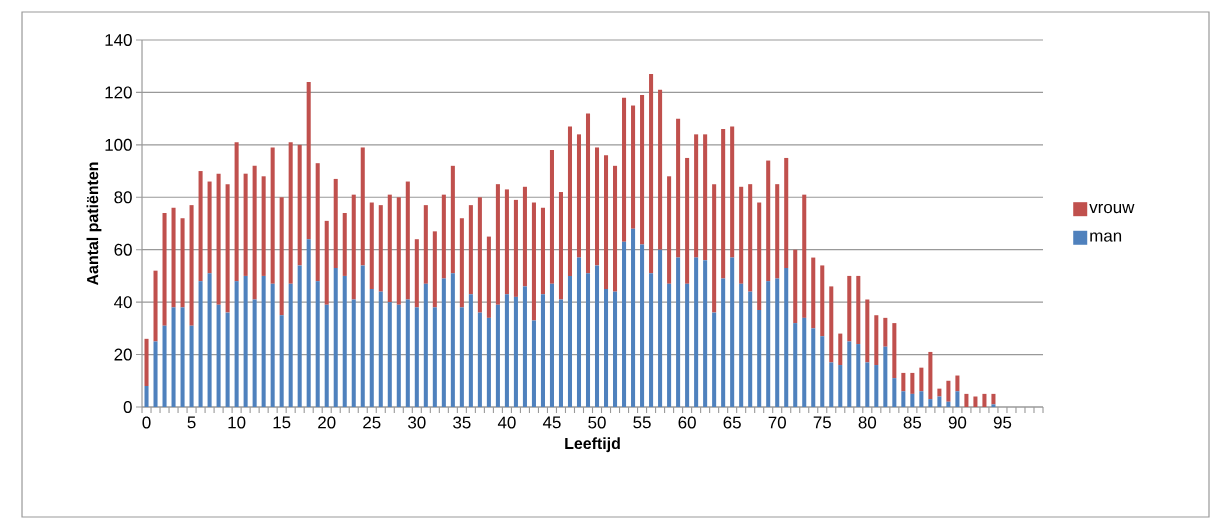 This screenshot has height=520, width=1211. Describe the element at coordinates (123, 302) in the screenshot. I see `y-tick-label: 40` at that location.